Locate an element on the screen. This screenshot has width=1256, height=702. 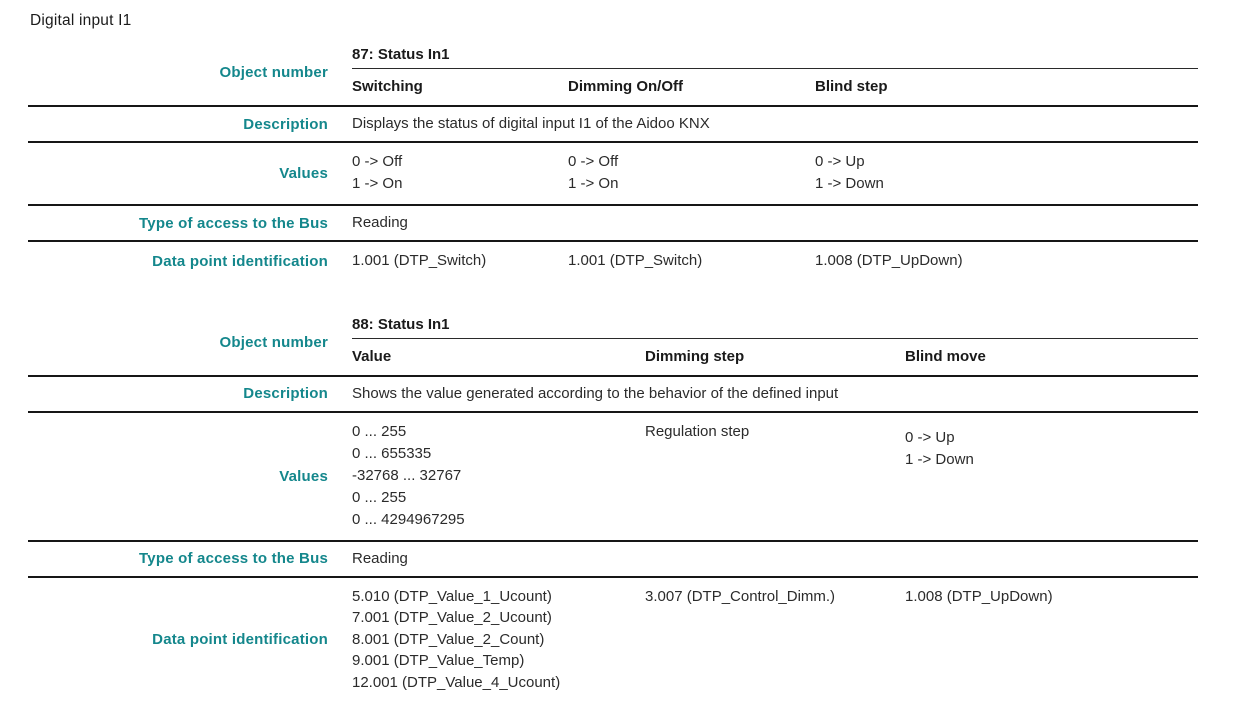
column-header-switching: Switching is located at coordinates (460, 86).